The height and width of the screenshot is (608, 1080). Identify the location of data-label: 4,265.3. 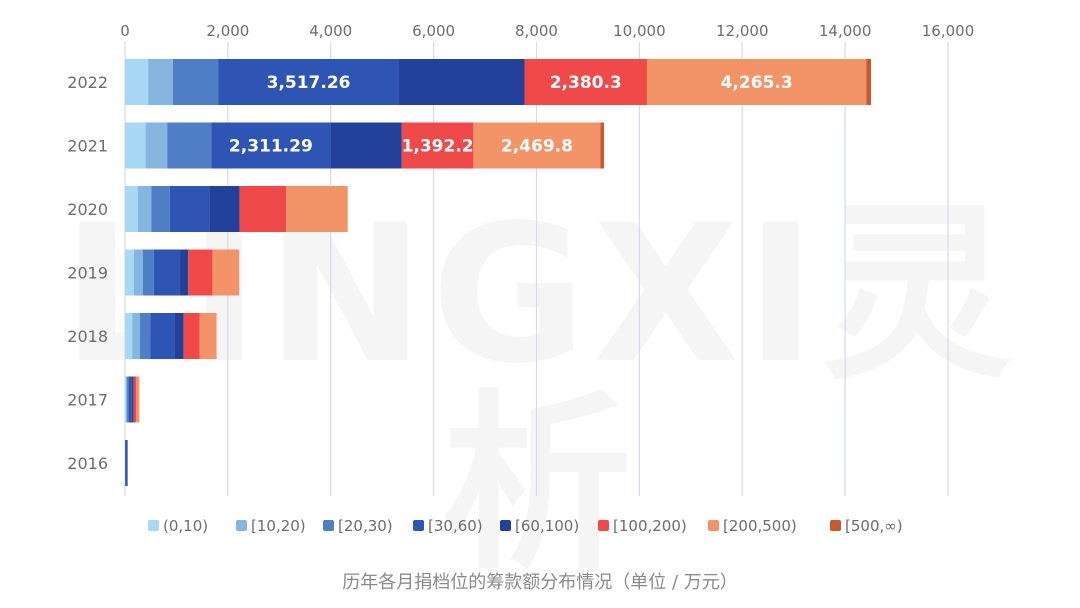
(757, 83).